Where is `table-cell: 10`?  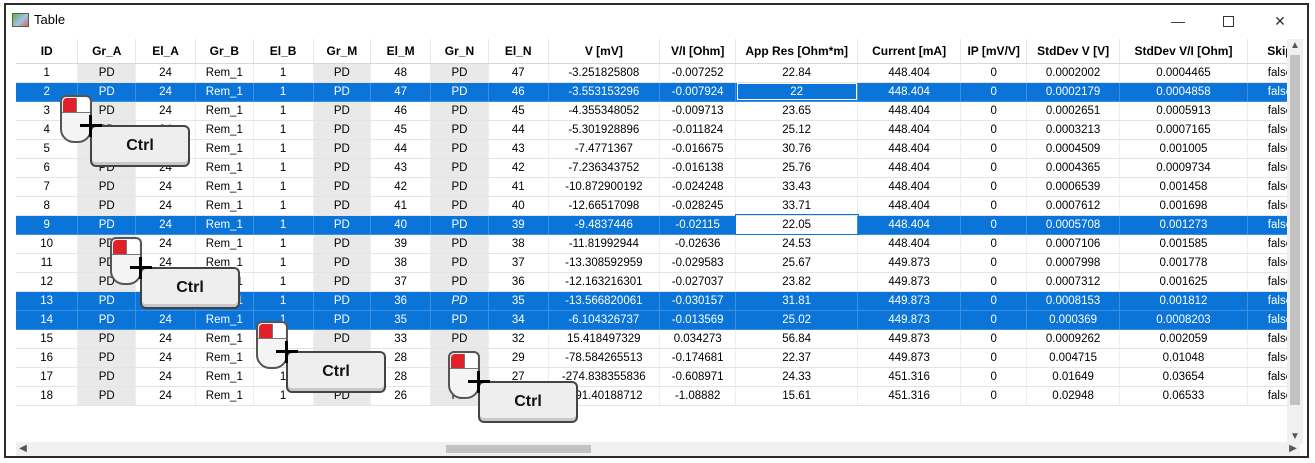
table-cell: 10 is located at coordinates (47, 244).